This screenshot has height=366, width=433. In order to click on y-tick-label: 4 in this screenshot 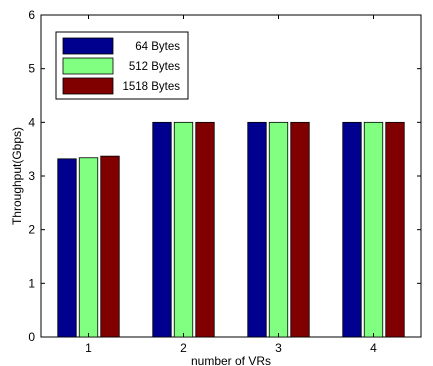, I will do `click(31, 122)`.